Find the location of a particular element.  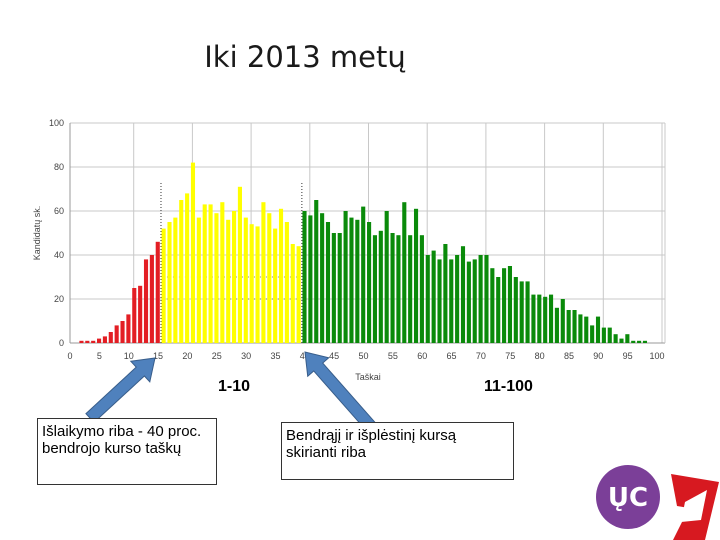

x-tick-label: 90 is located at coordinates (598, 356).